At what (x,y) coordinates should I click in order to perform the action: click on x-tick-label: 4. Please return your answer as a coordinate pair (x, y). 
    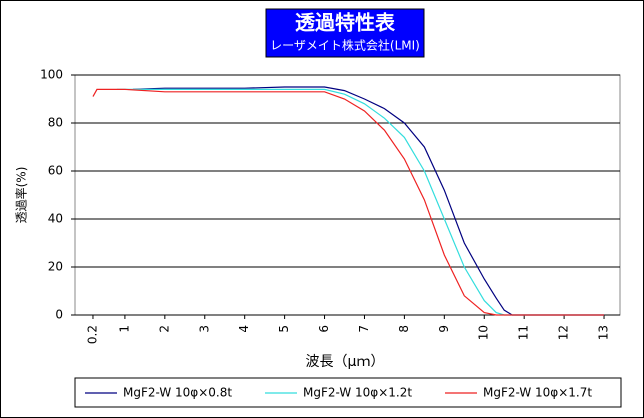
    Looking at the image, I should click on (244, 329).